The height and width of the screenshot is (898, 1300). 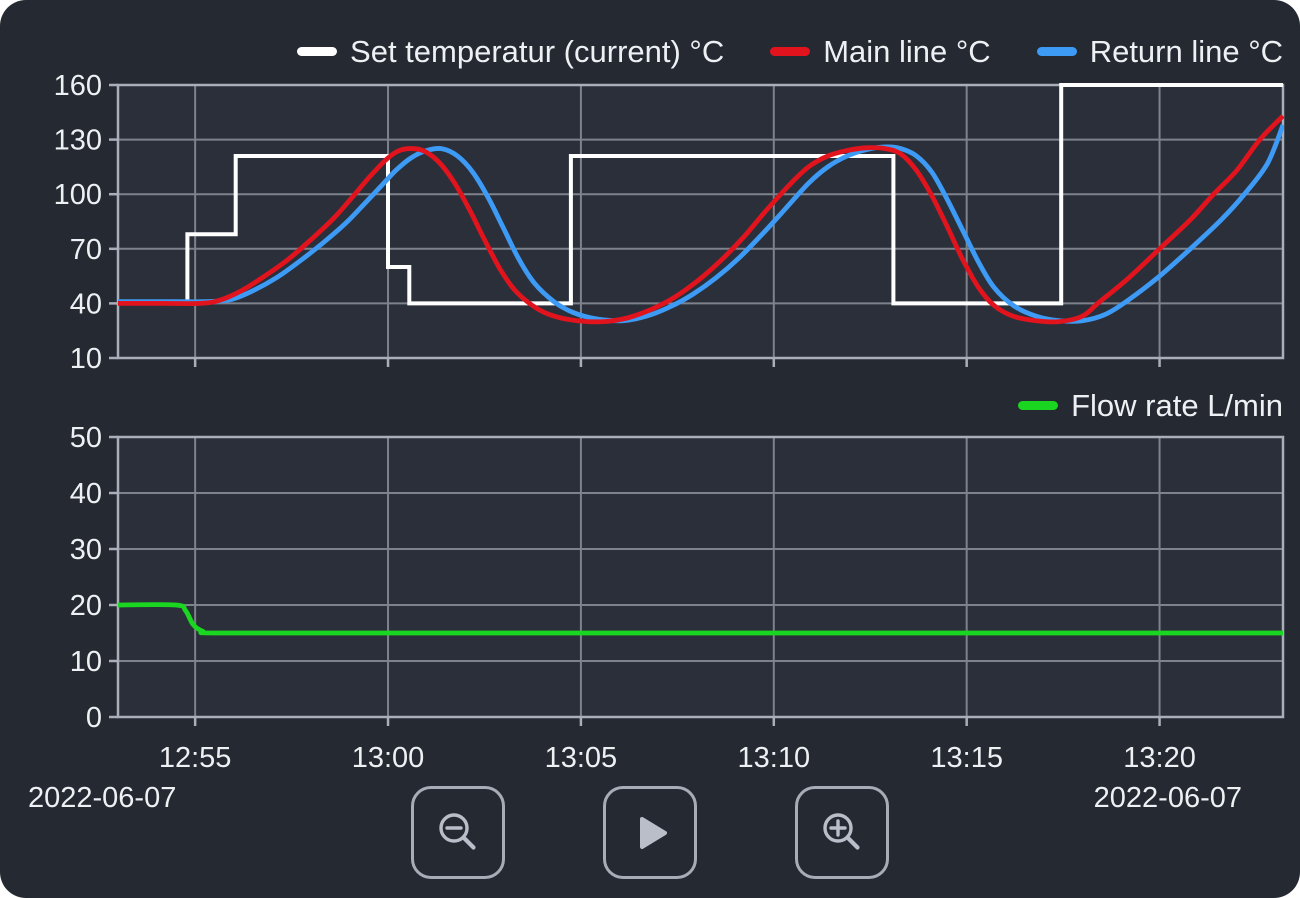 I want to click on y-tick-label: 100, so click(x=78, y=195).